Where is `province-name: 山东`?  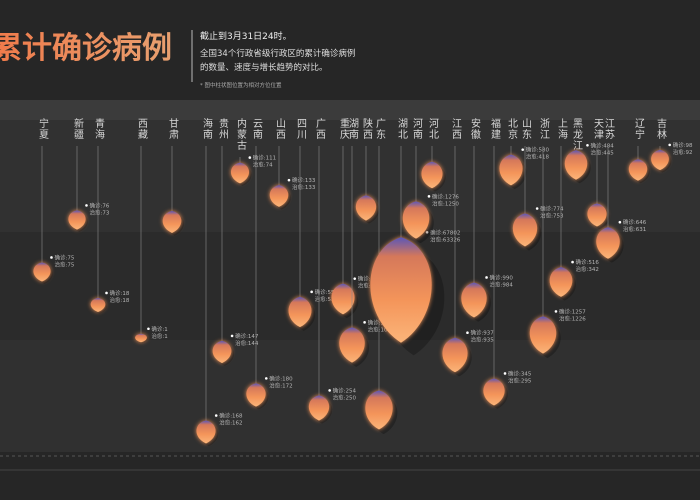 province-name: 山东 is located at coordinates (526, 129).